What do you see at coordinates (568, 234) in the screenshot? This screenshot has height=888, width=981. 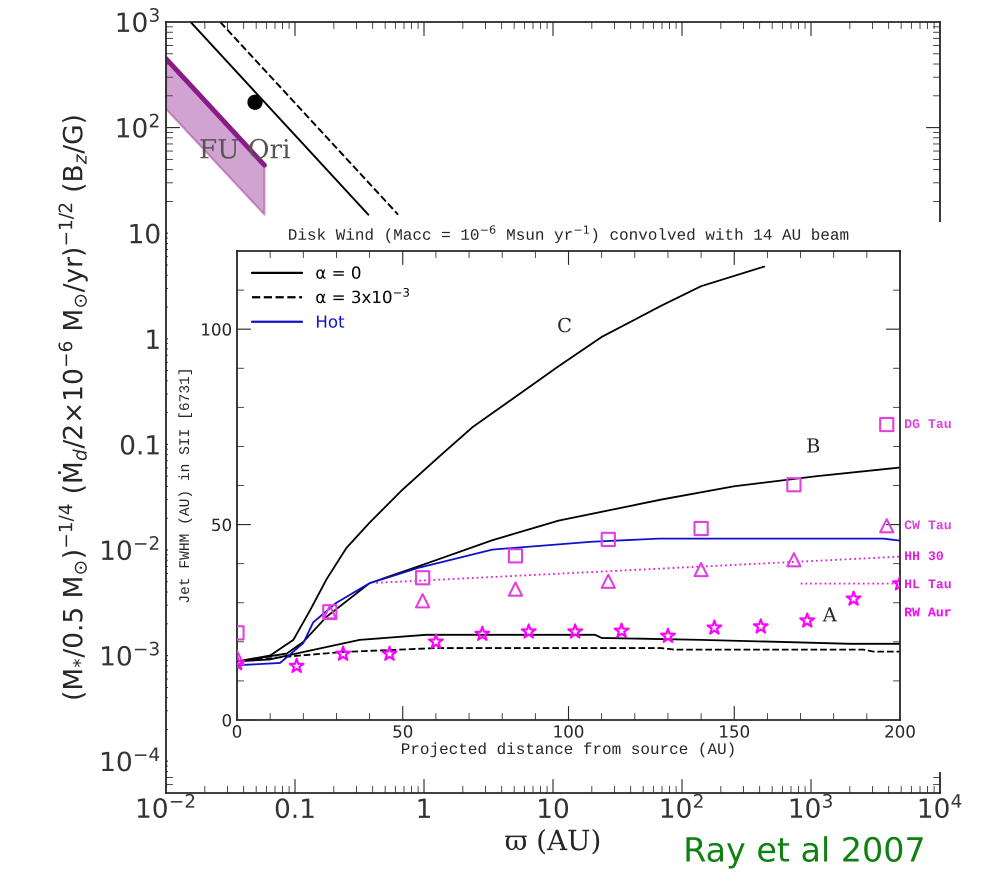 I see `chart-title: Disk Wind (Macc = 10$^{−6}$ Msun yr$^{−1}$) convolved with 14 AU beam` at bounding box center [568, 234].